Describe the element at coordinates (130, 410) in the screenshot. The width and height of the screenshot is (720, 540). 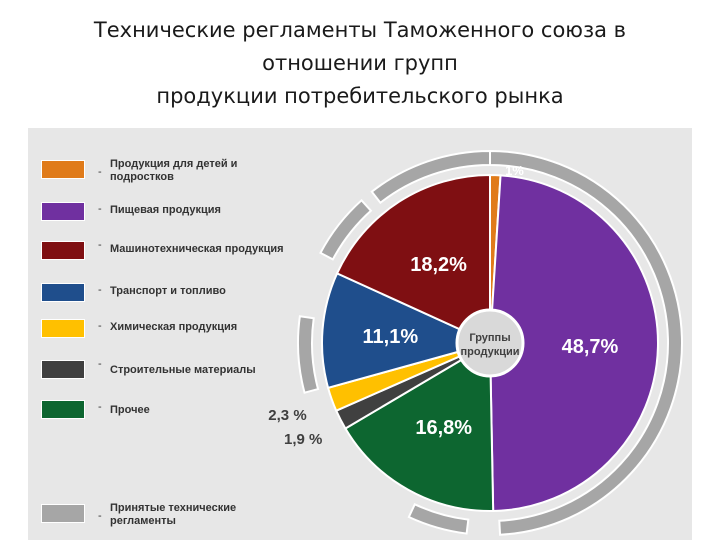
I see `legend-label-other: Прочее` at that location.